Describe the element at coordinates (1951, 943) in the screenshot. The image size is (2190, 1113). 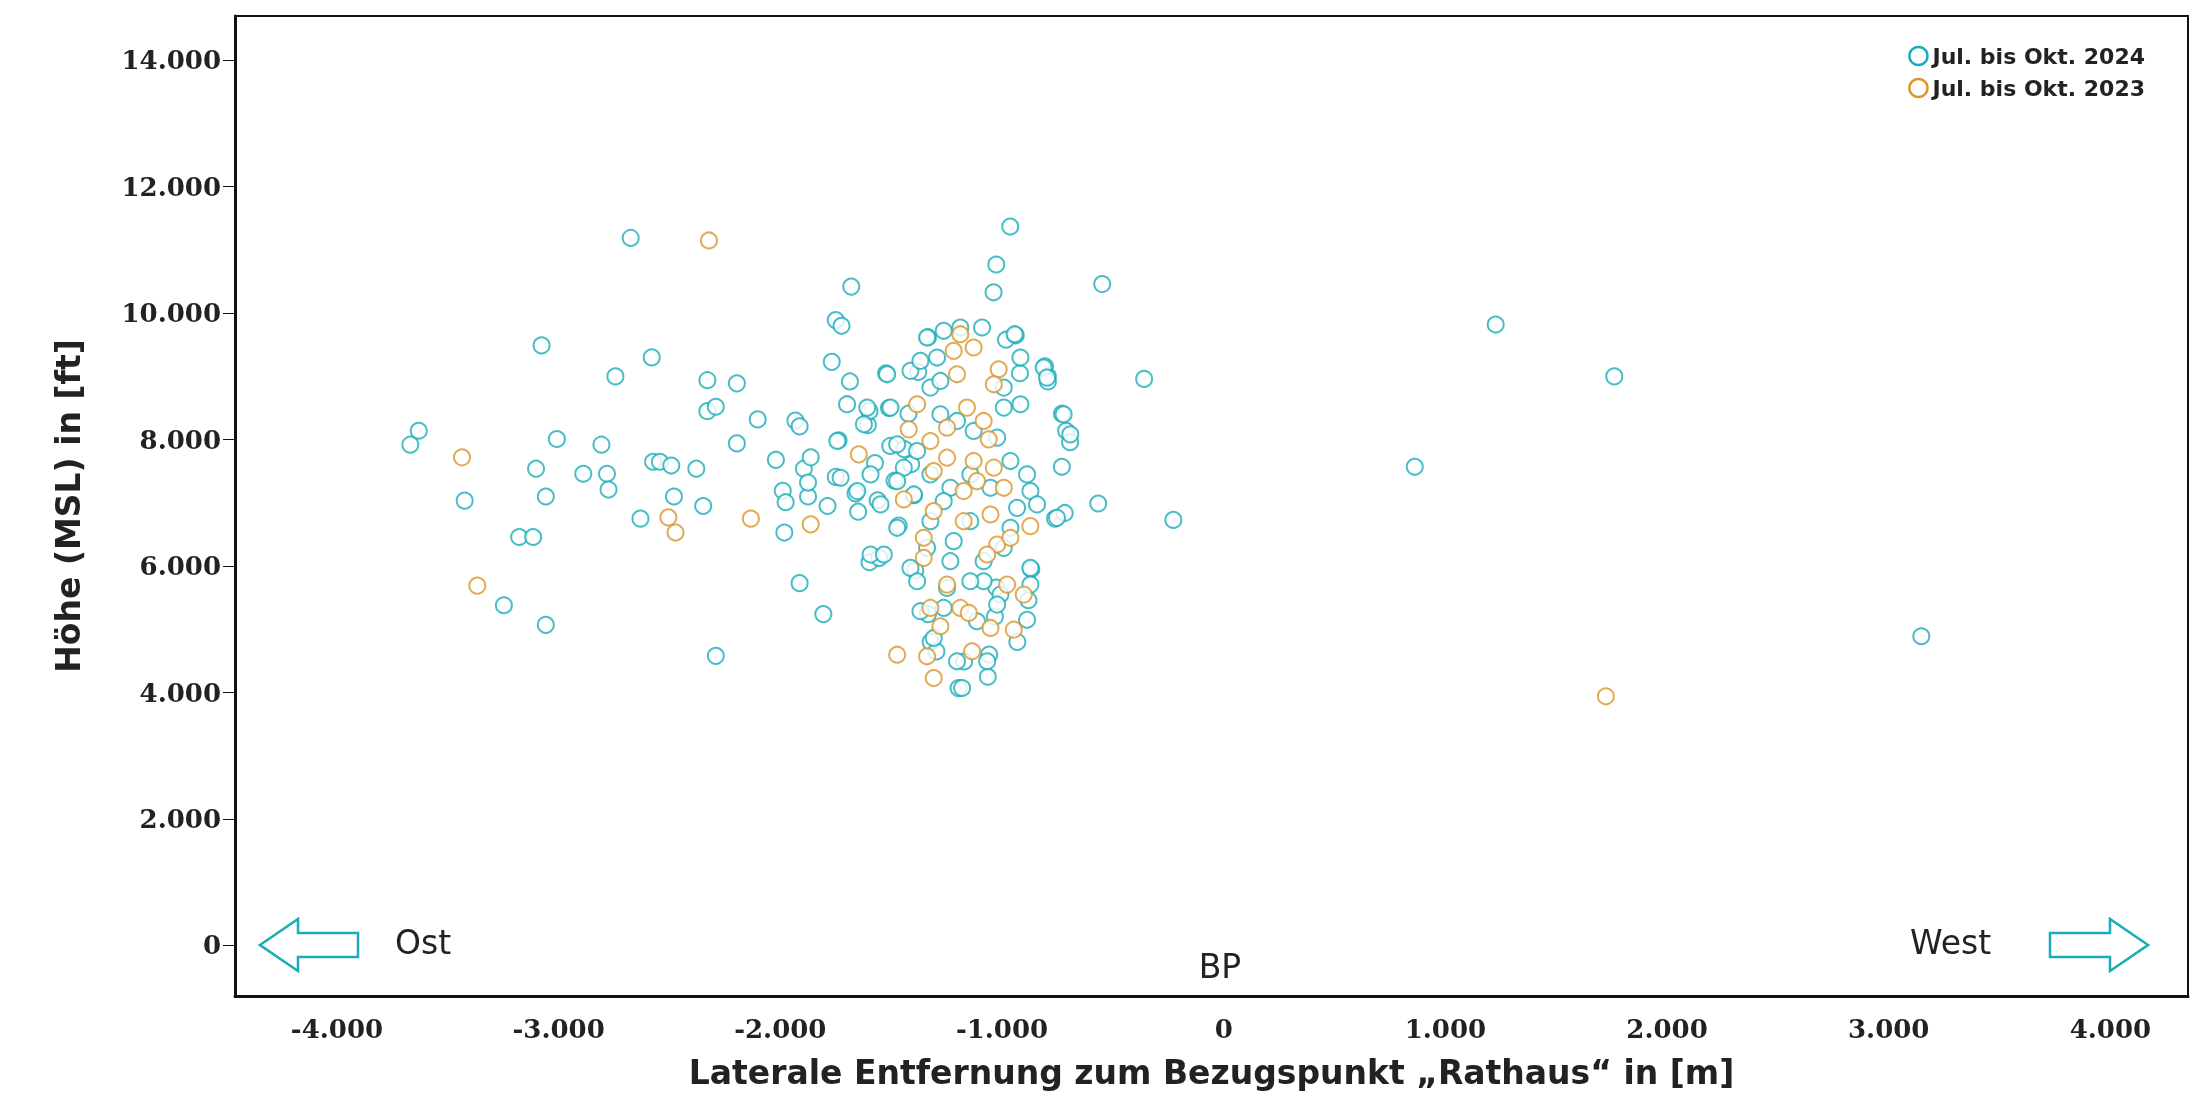
I see `annotation: West` at that location.